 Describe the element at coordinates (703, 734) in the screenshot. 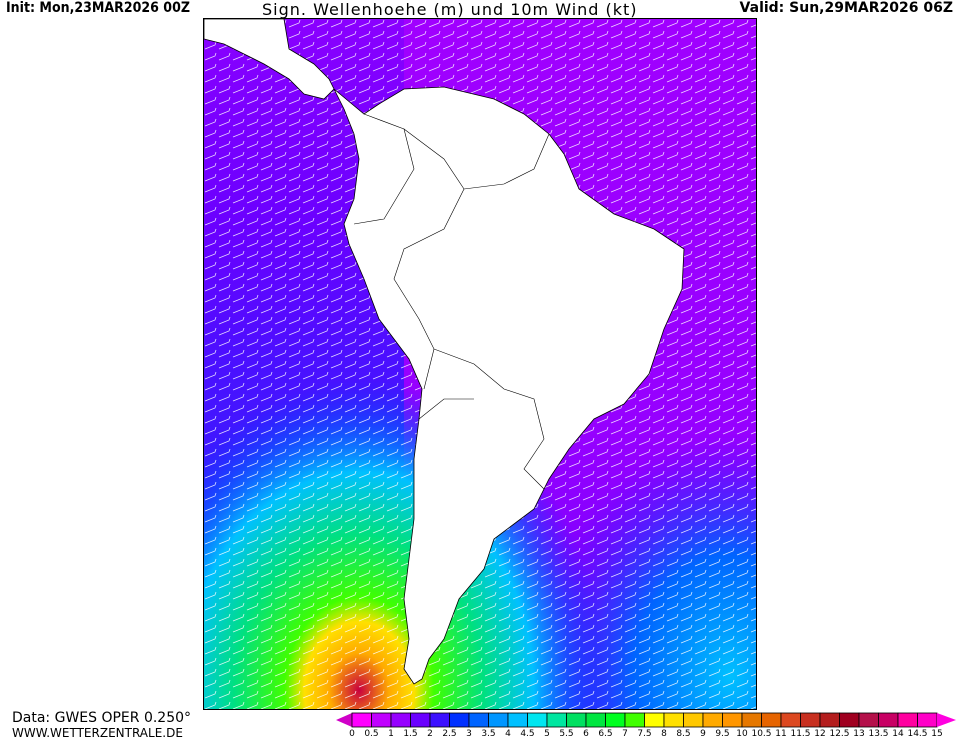

I see `colorbar-tick-label: 9` at that location.